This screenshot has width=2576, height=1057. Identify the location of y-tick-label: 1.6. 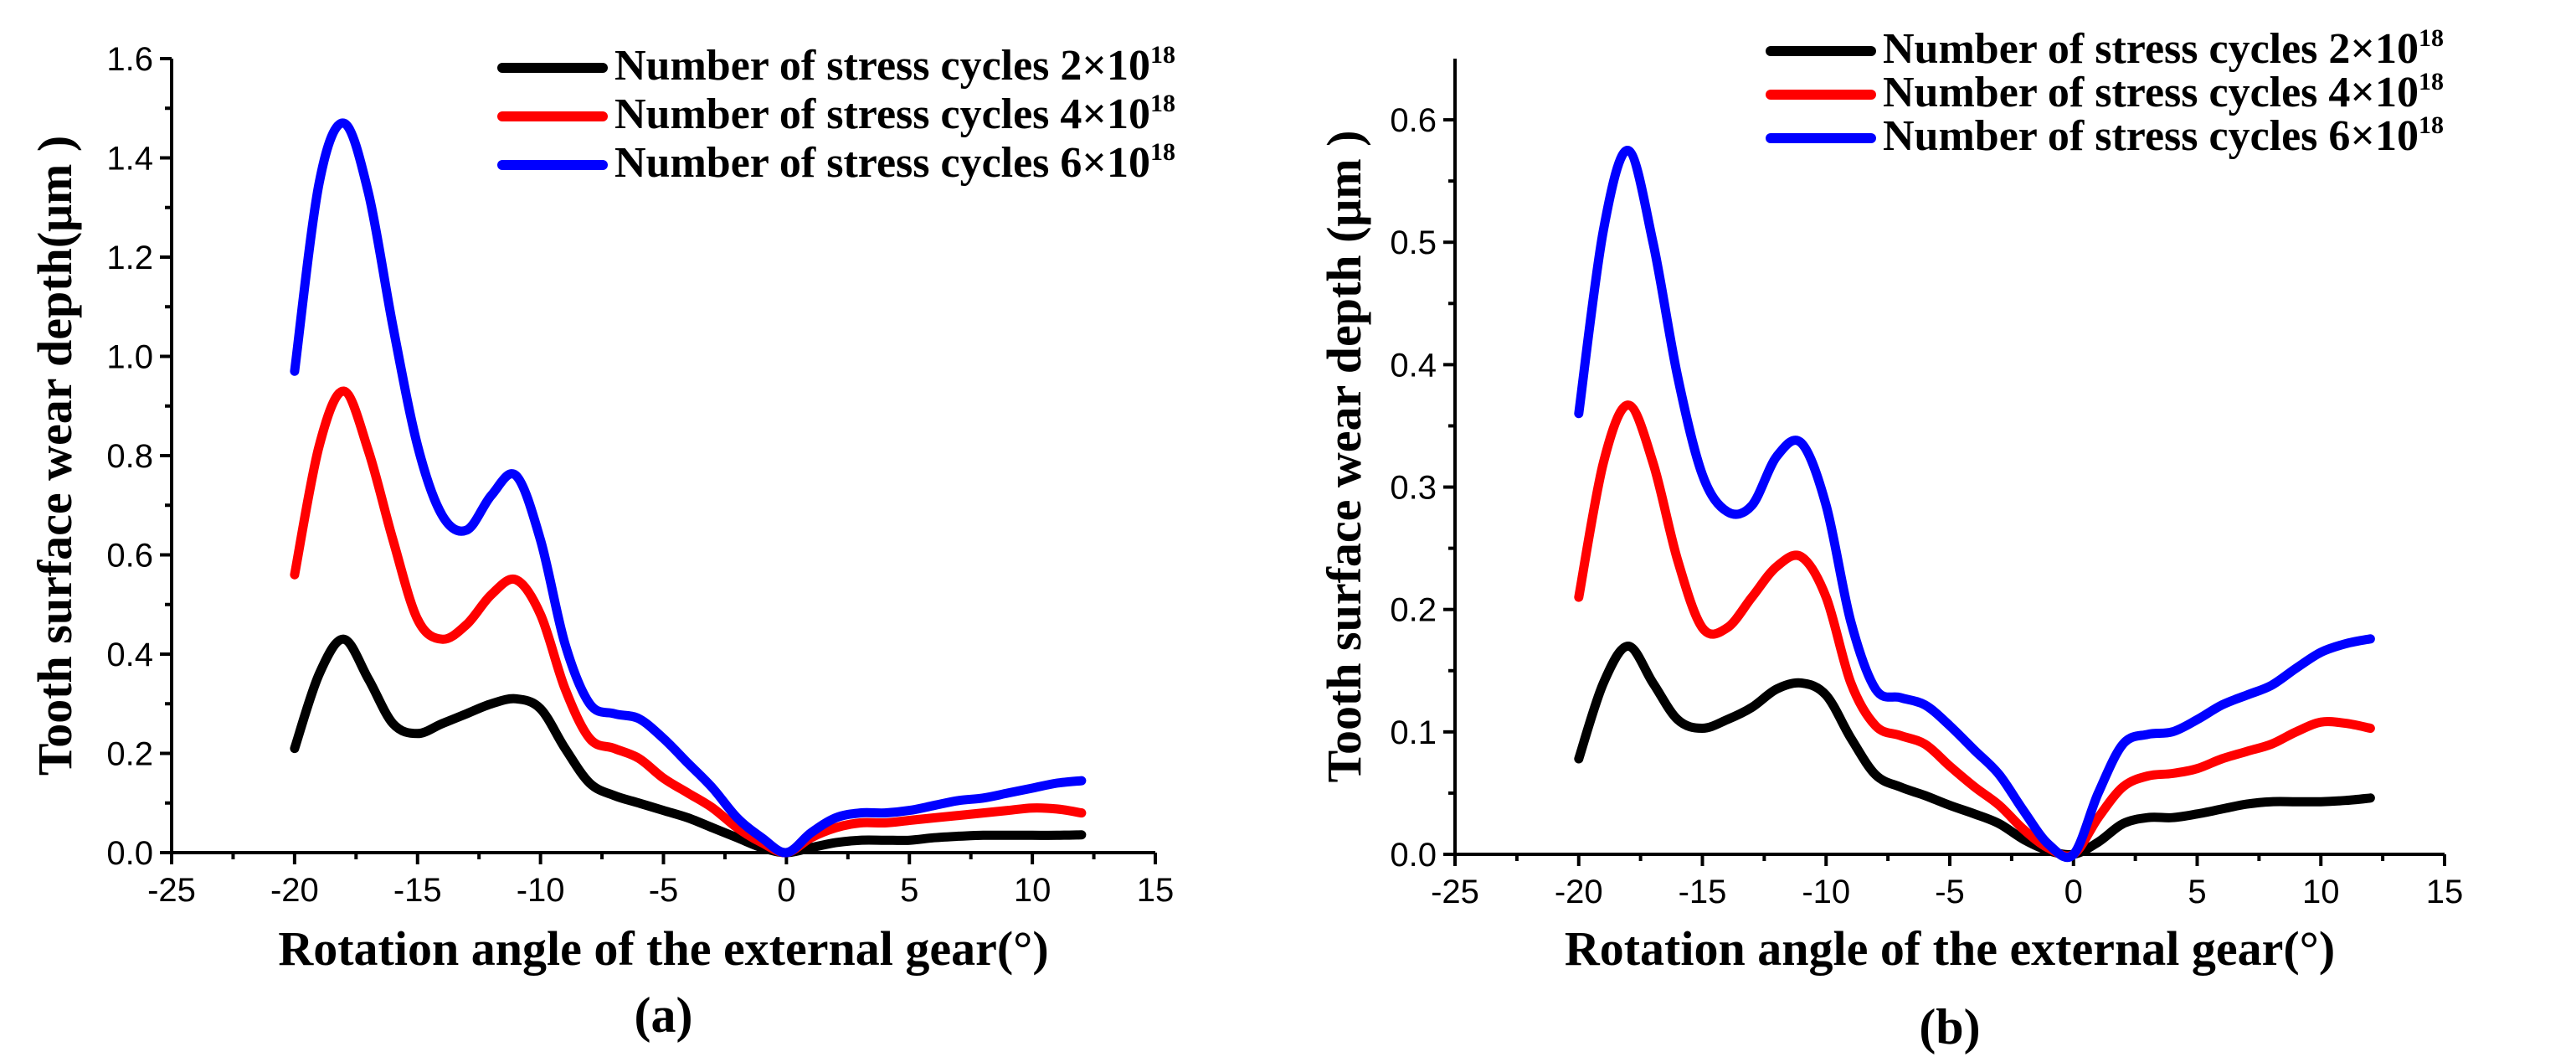
(129, 59).